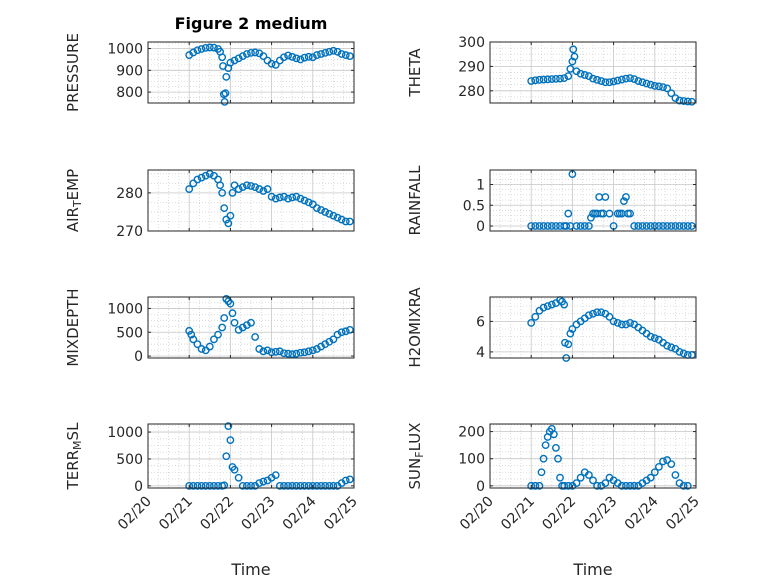  What do you see at coordinates (250, 569) in the screenshot?
I see `x-axis-label: Time` at bounding box center [250, 569].